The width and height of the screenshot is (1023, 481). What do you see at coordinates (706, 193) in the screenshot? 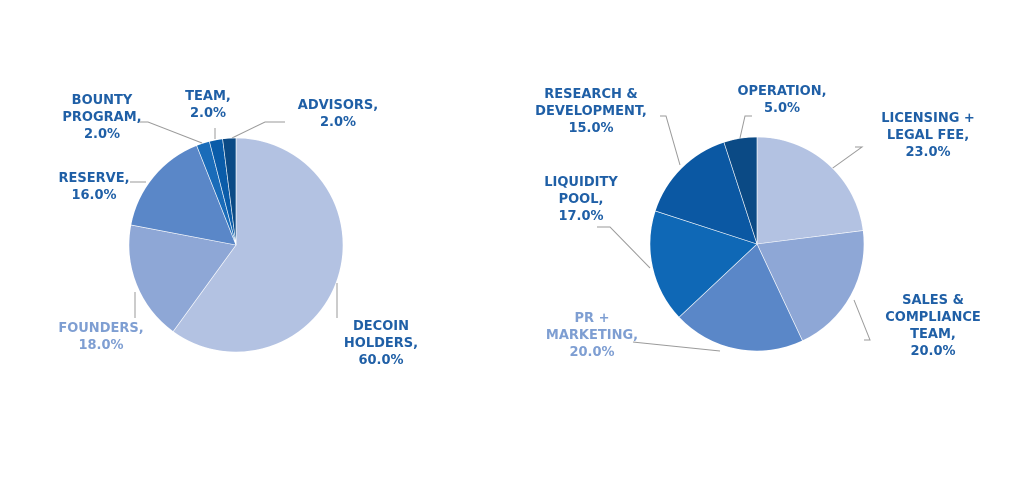
I see `pie-slice-research-development` at bounding box center [706, 193].